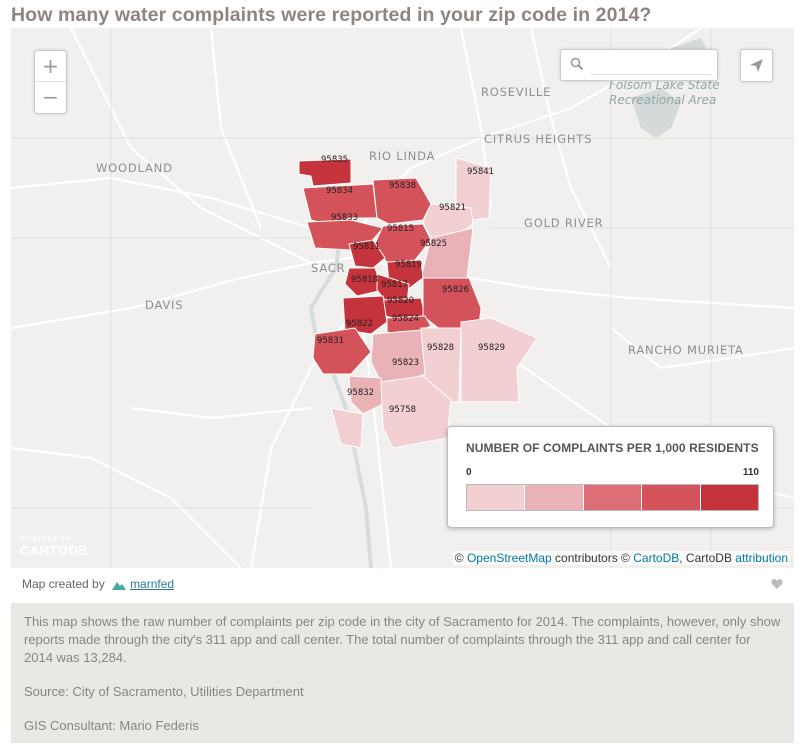 The height and width of the screenshot is (754, 806). What do you see at coordinates (516, 92) in the screenshot?
I see `label-roseville: ROSEVILLE` at bounding box center [516, 92].